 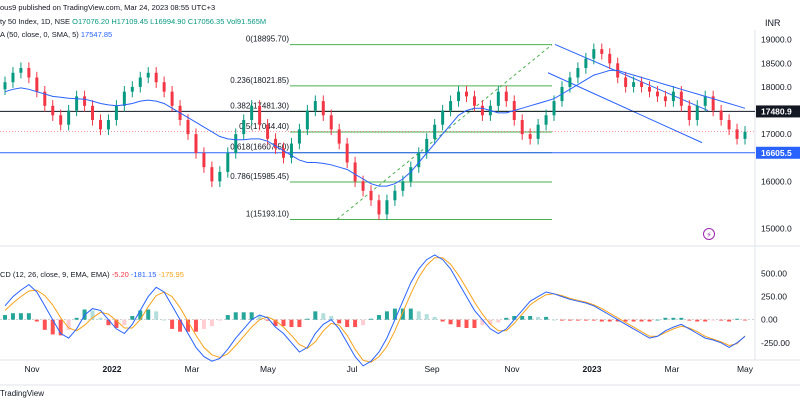 What do you see at coordinates (56, 34) in the screenshot?
I see `ma-line: A (50, close, 0, SMA, 5) 17547.85` at bounding box center [56, 34].